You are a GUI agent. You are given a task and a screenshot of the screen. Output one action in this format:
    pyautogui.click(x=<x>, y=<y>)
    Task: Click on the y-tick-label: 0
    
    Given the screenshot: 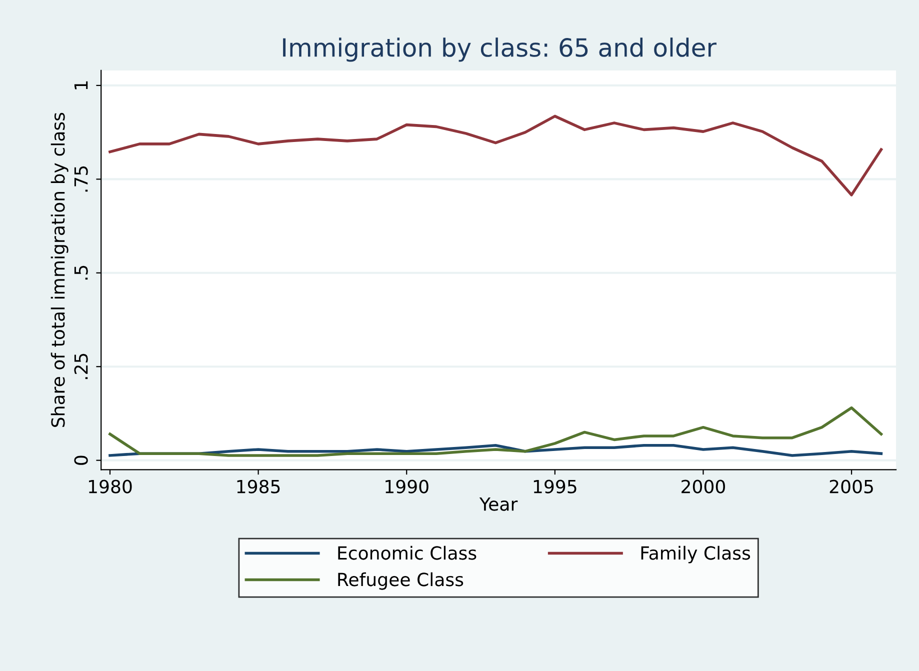 What is the action you would take?
    pyautogui.click(x=81, y=460)
    